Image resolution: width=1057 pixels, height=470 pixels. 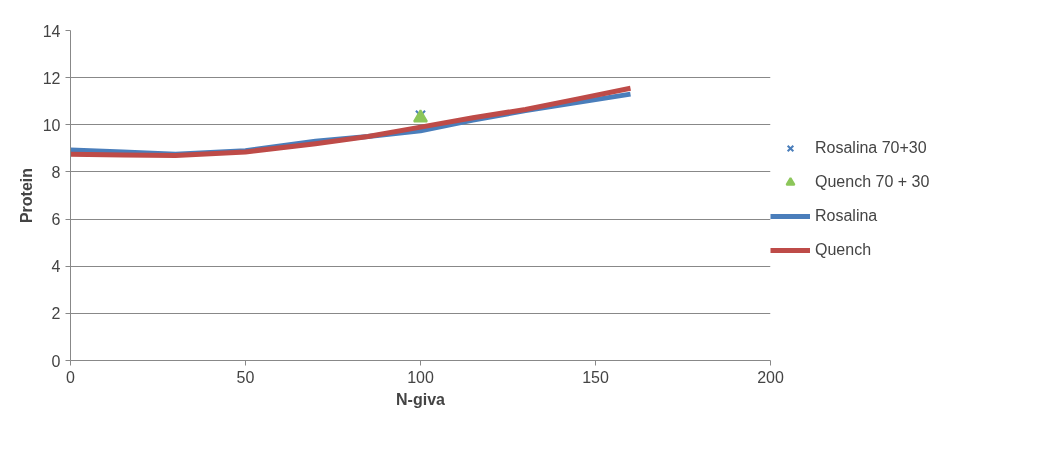 I want to click on x-tick-label: 0, so click(x=71, y=377).